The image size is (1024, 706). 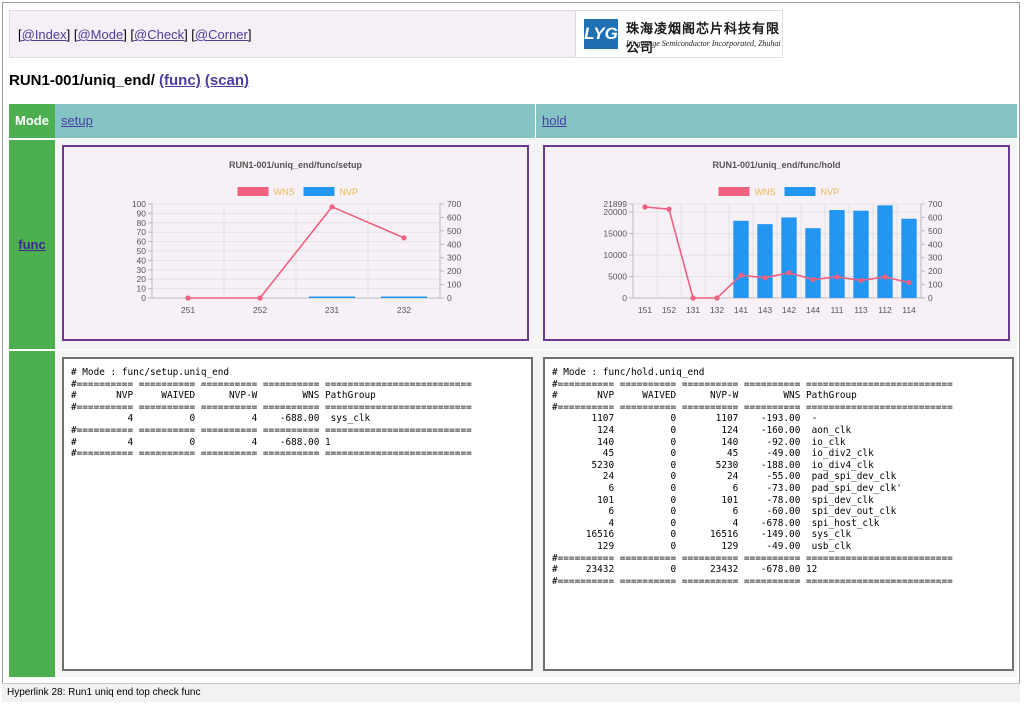 I want to click on func-link: (func), so click(x=180, y=80).